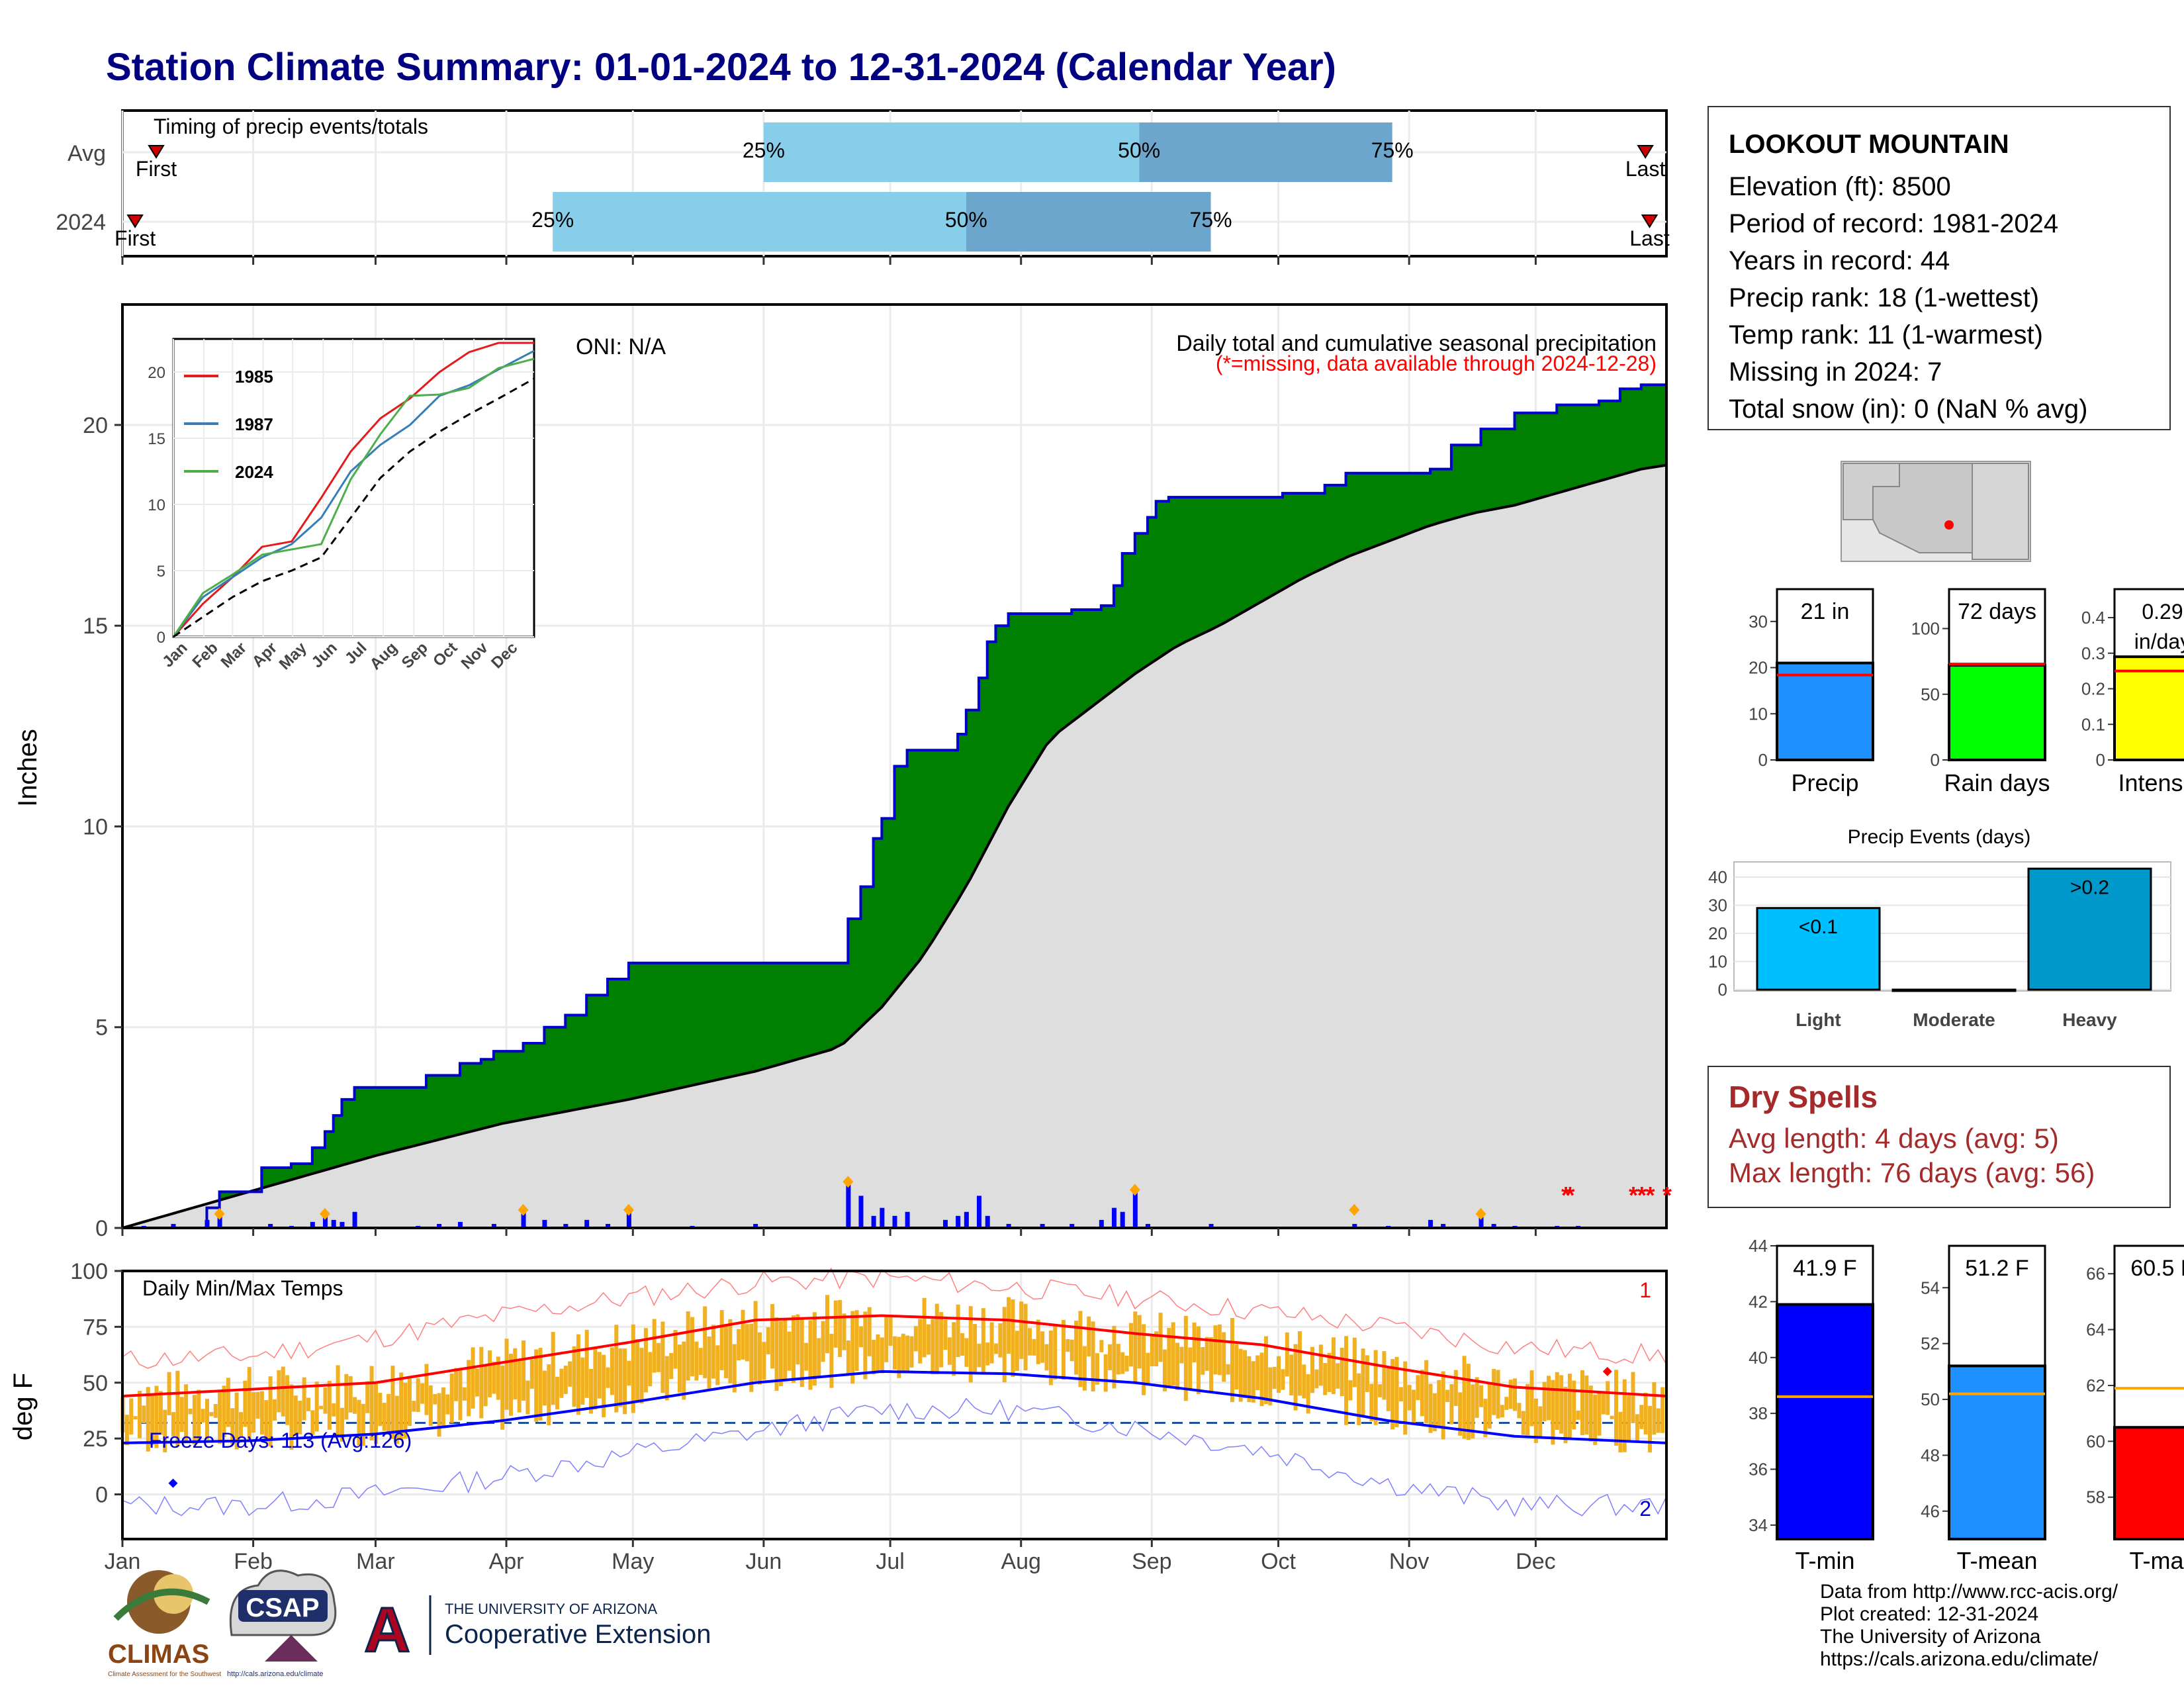 The width and height of the screenshot is (2184, 1688). I want to click on station-line-precip-rank: Precip rank: 18 (1-wettest), so click(1885, 297).